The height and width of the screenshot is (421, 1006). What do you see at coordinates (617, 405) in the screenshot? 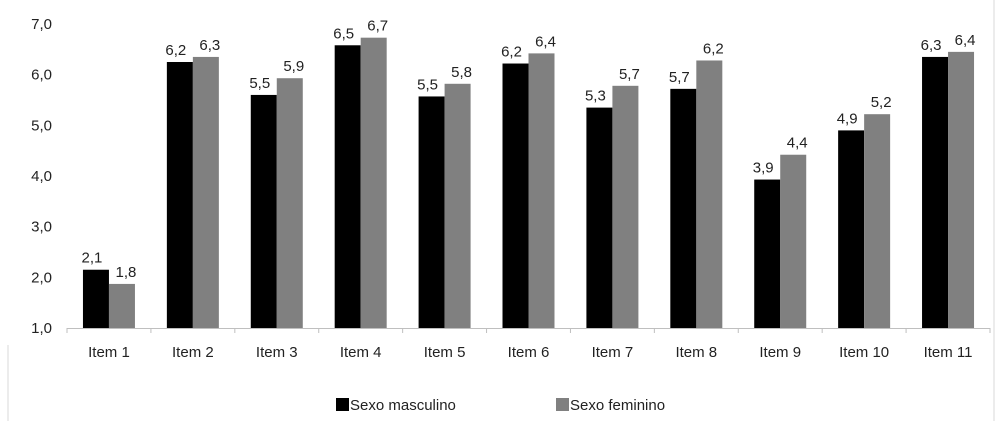
I see `legend-label: Sexo feminino` at bounding box center [617, 405].